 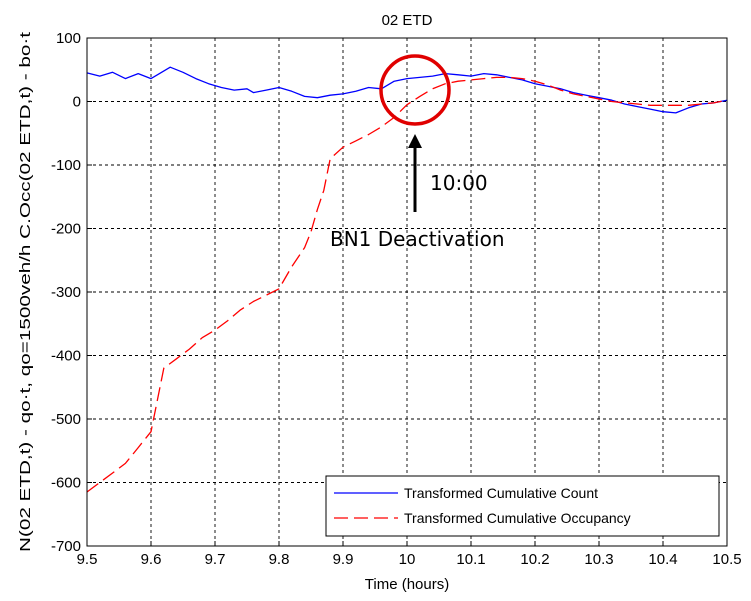 What do you see at coordinates (415, 90) in the screenshot?
I see `highlight-circle` at bounding box center [415, 90].